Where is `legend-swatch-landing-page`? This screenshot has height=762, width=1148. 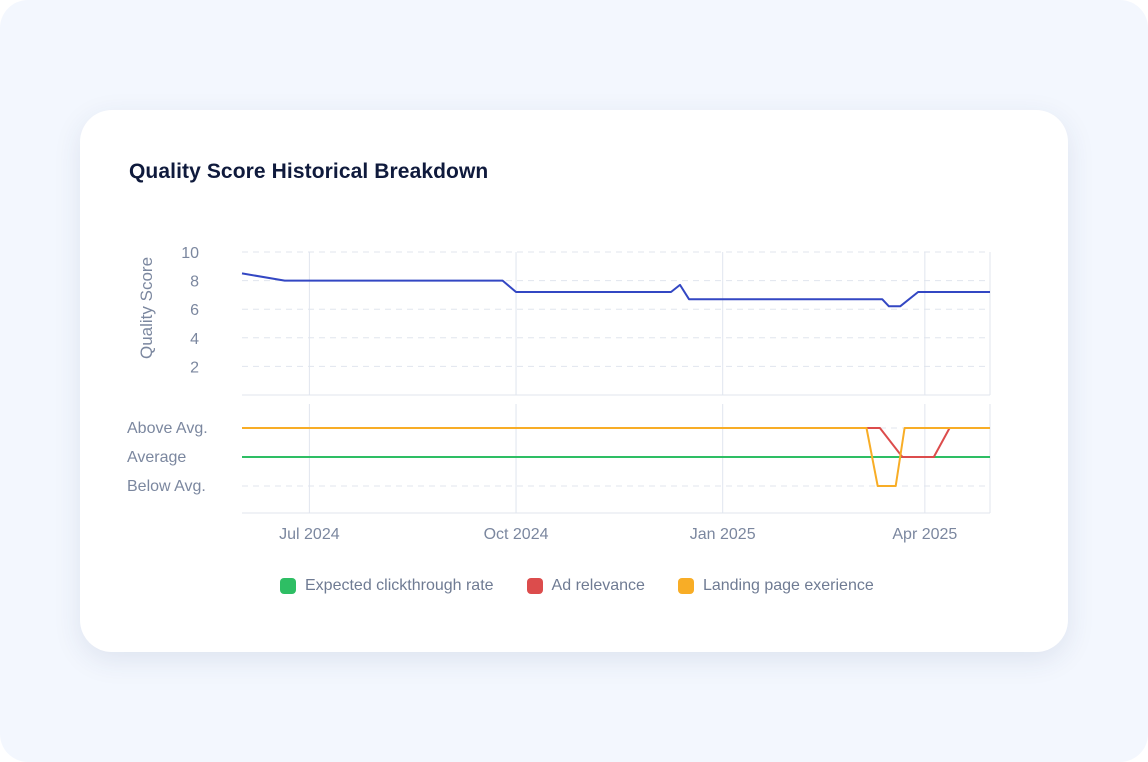 legend-swatch-landing-page is located at coordinates (685, 586).